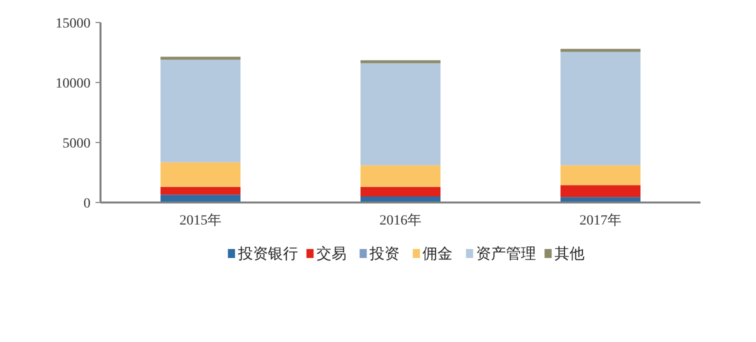 This screenshot has width=756, height=342. What do you see at coordinates (331, 253) in the screenshot?
I see `legend-label: 交易` at bounding box center [331, 253].